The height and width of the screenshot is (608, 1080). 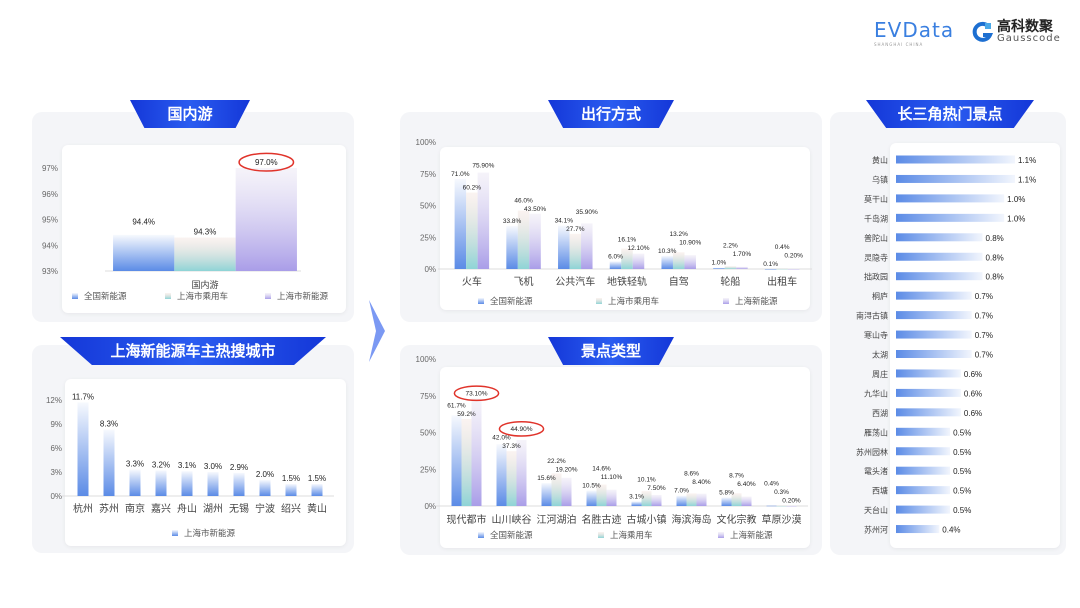 I want to click on y-tick-label: 周庄, so click(x=880, y=374).